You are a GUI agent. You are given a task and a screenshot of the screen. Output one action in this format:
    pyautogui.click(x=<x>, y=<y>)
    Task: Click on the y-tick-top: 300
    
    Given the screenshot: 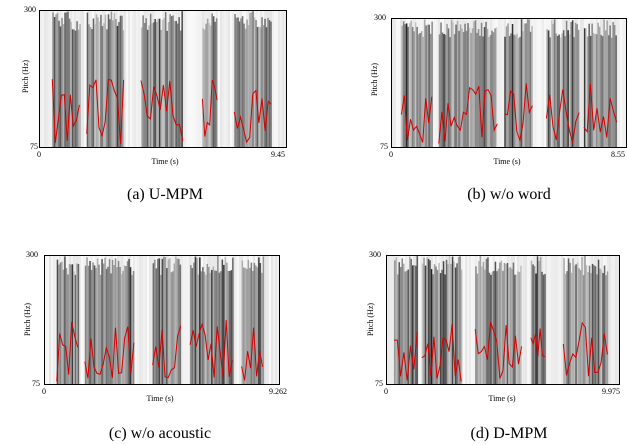 What is the action you would take?
    pyautogui.click(x=30, y=9)
    